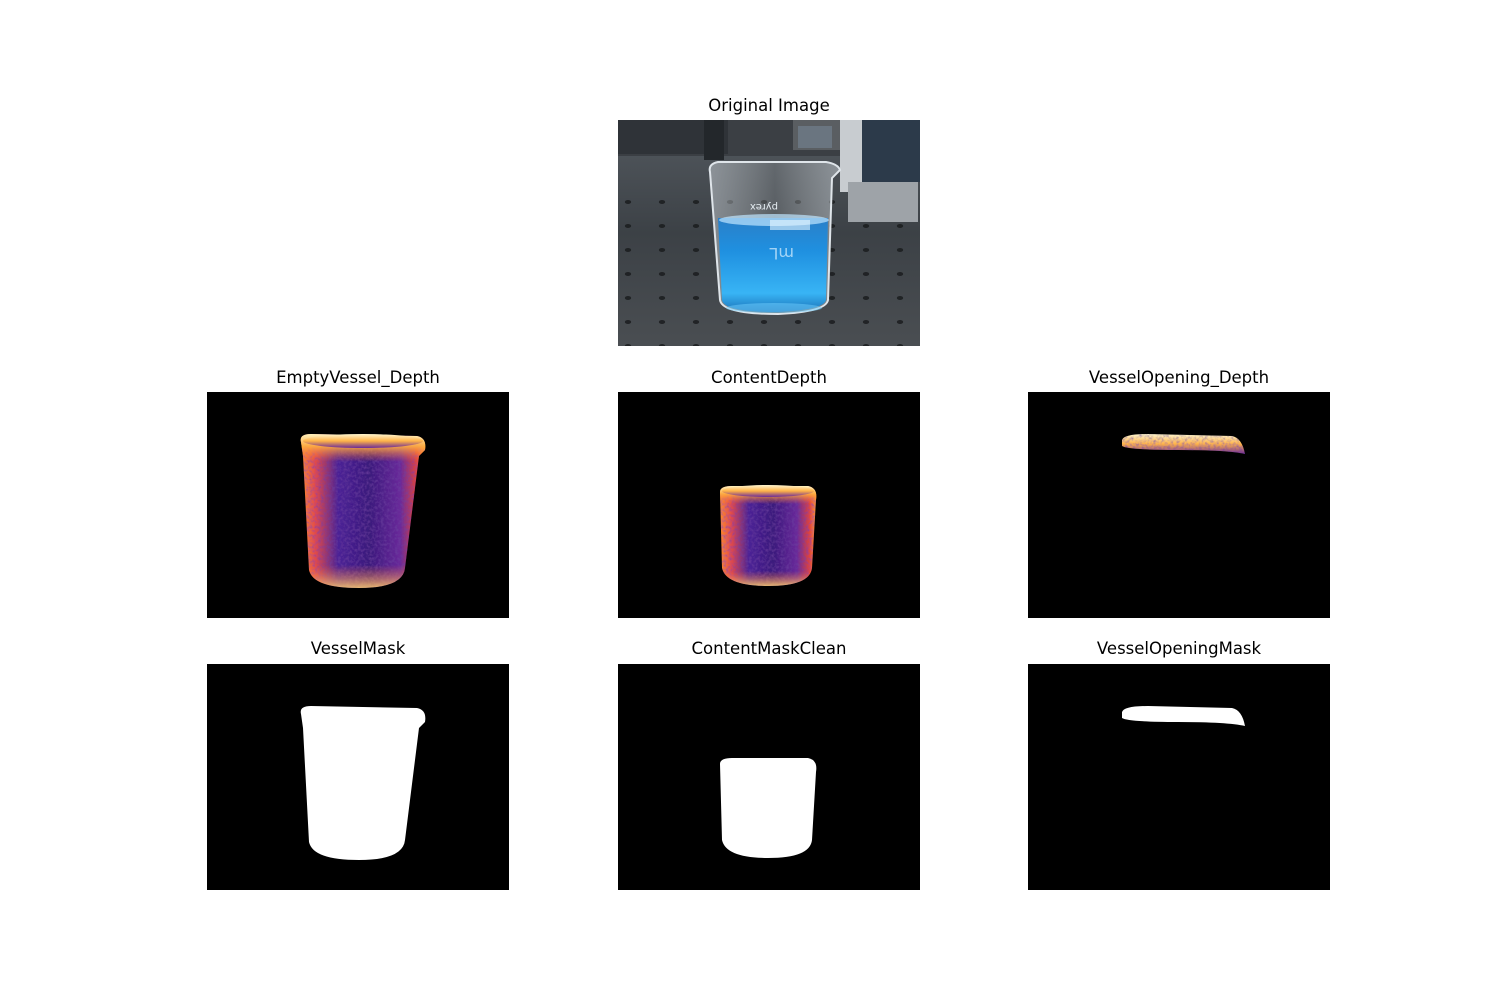 The height and width of the screenshot is (1000, 1500). What do you see at coordinates (1179, 377) in the screenshot?
I see `vessel-opening-depth-title: VesselOpening_Depth` at bounding box center [1179, 377].